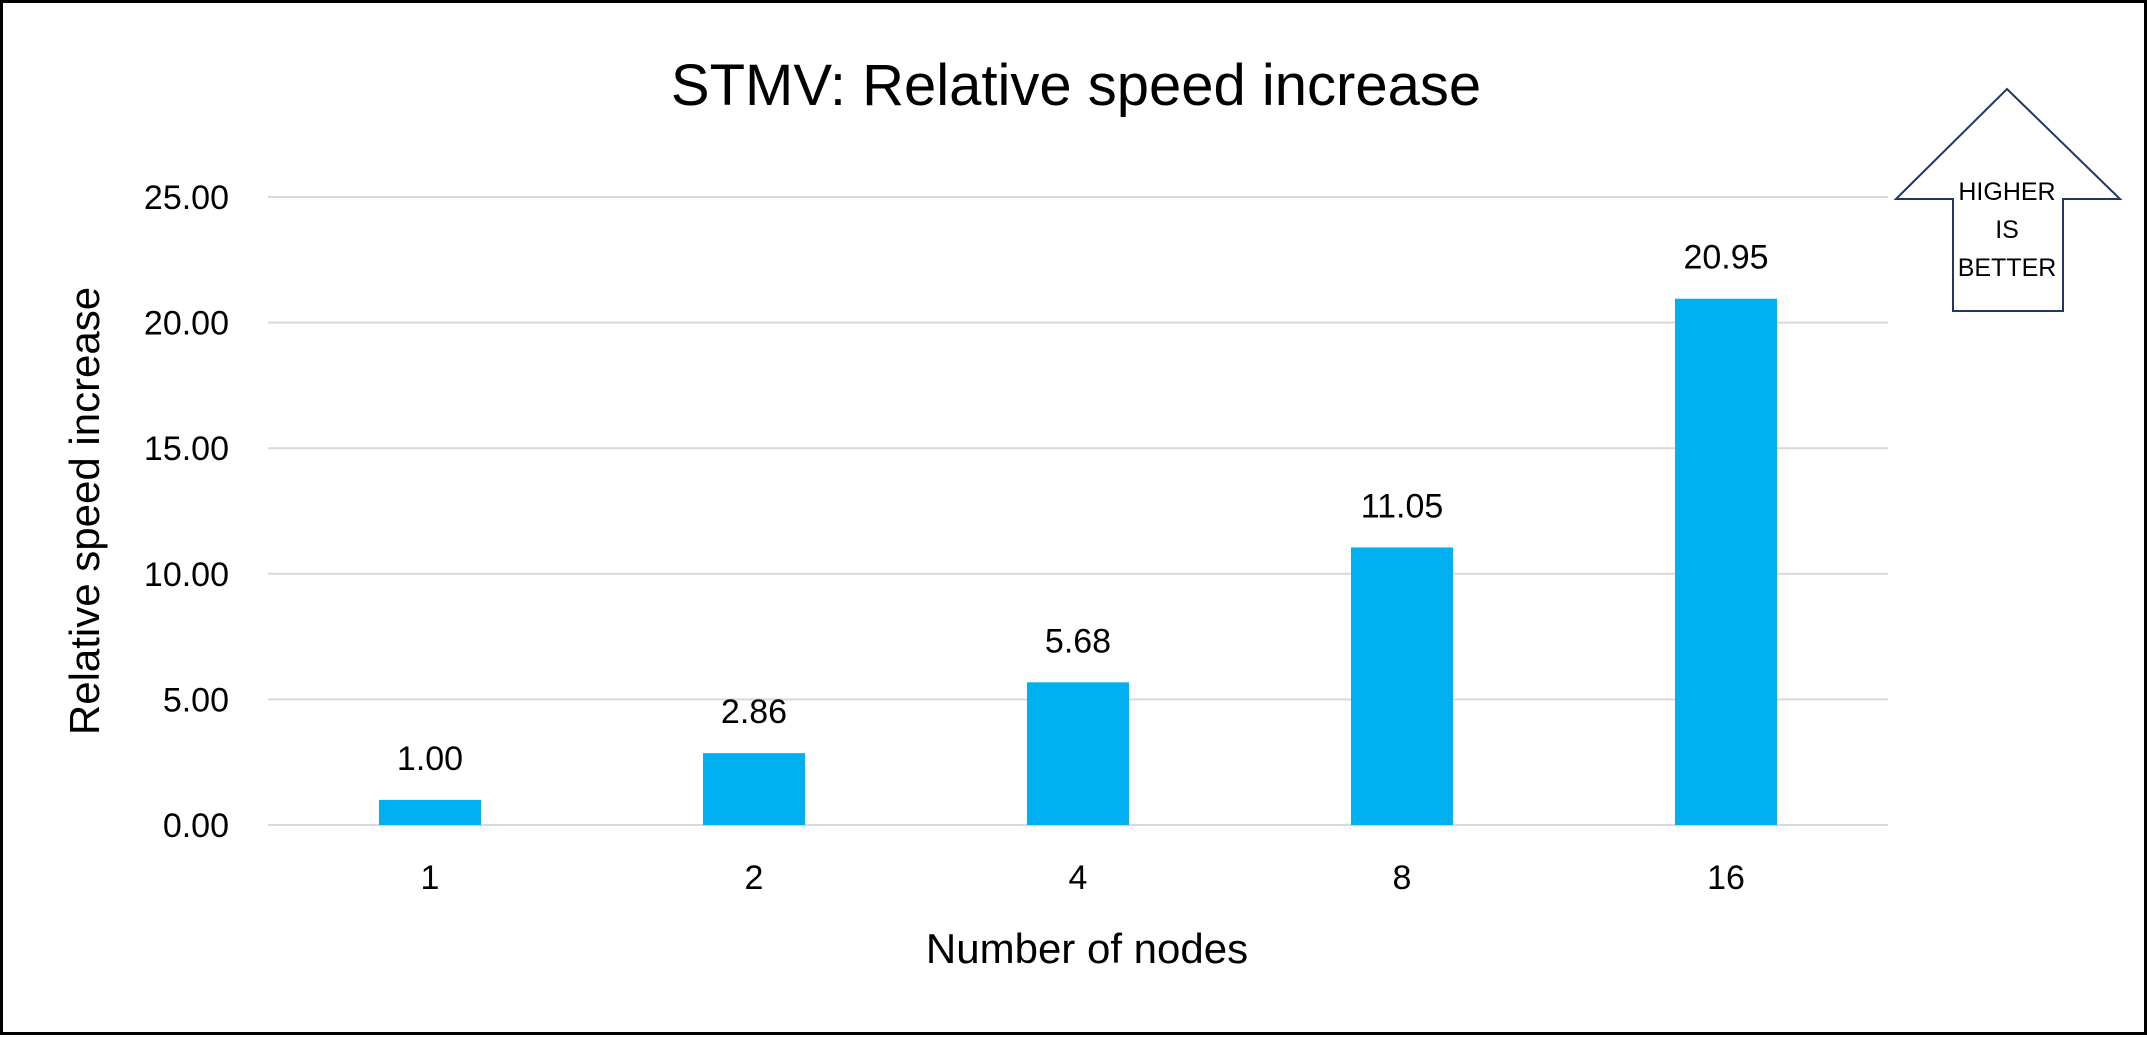 This screenshot has height=1038, width=2147. Describe the element at coordinates (1726, 878) in the screenshot. I see `x-tick-label: 16` at that location.